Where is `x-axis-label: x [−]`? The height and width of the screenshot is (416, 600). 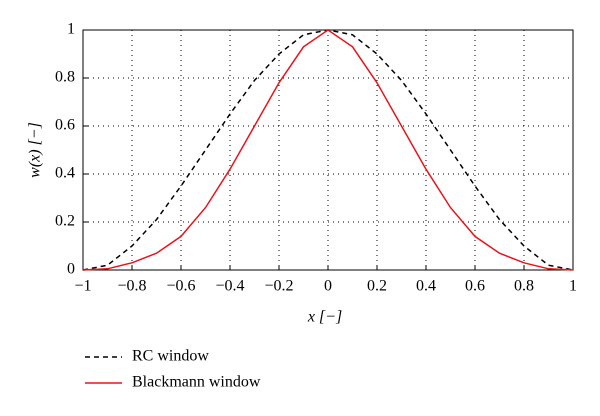
x-axis-label: x [−] is located at coordinates (324, 317).